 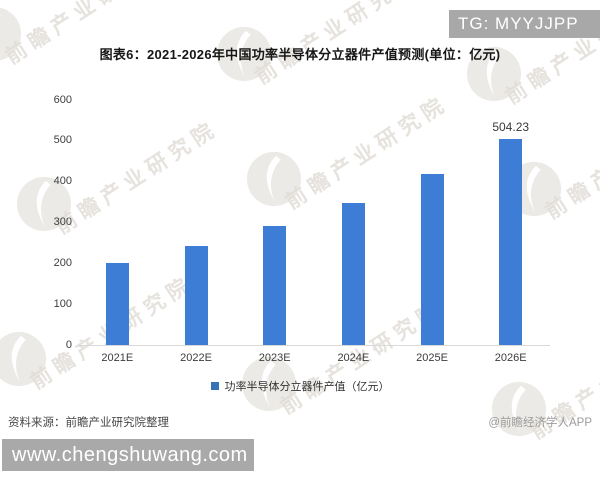 What do you see at coordinates (524, 24) in the screenshot?
I see `telegram-badge: TG: MYYJJPP` at bounding box center [524, 24].